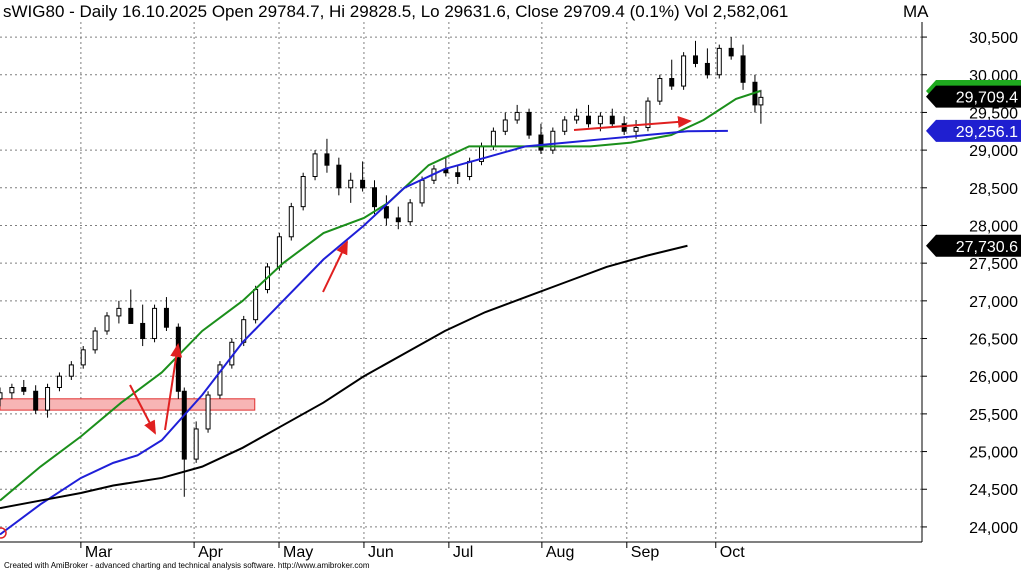 The image size is (1021, 572). I want to click on y-tick-label: 30,500, so click(993, 38).